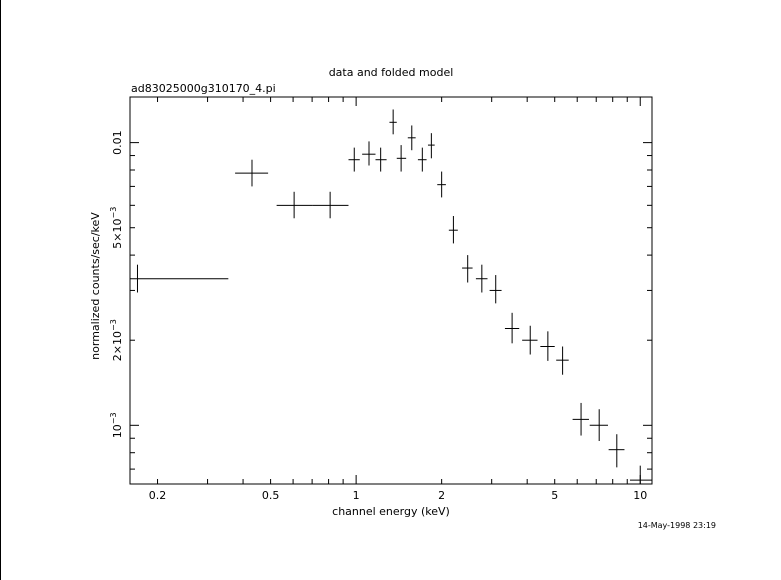  I want to click on y-tick-labels: 10−3 2×10−3 5×10−3 0.01, so click(116, 284).